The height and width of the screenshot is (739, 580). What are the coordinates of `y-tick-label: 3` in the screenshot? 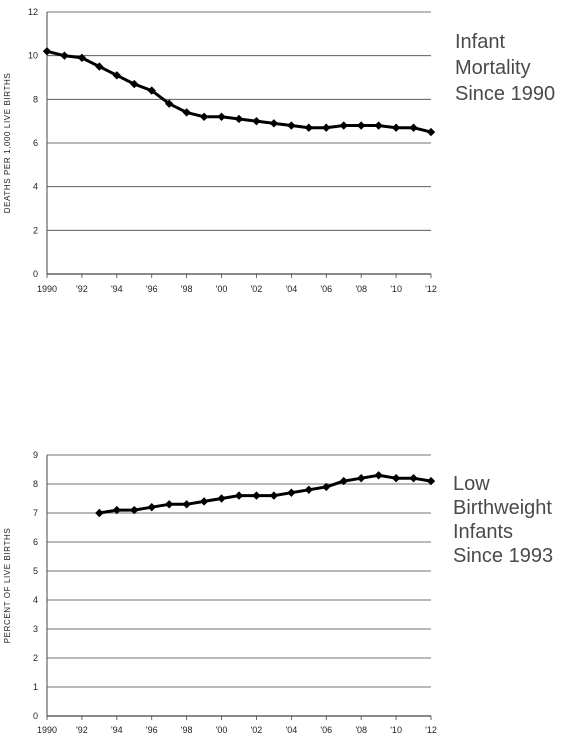 It's located at (35, 629).